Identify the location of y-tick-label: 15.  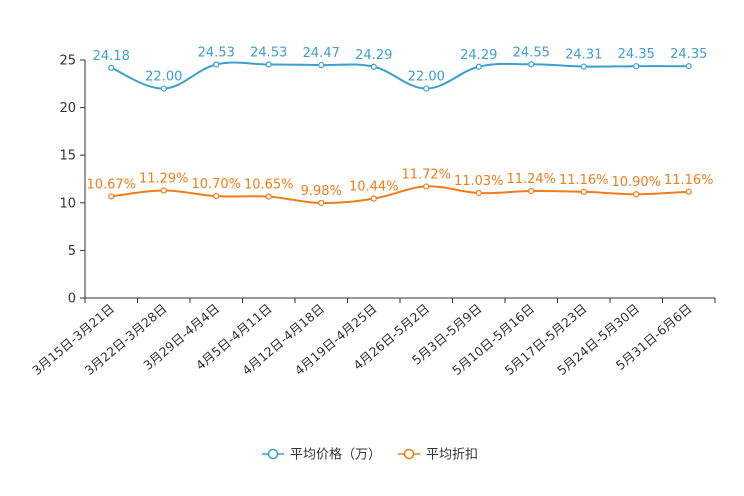
(67, 156).